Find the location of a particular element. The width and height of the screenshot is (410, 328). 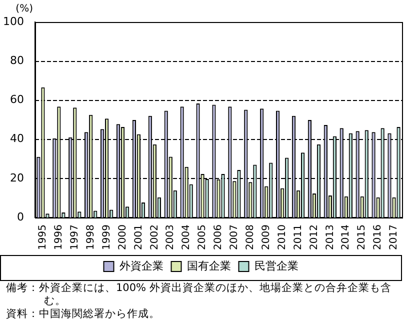

x-tick-label: 2005 is located at coordinates (202, 237).